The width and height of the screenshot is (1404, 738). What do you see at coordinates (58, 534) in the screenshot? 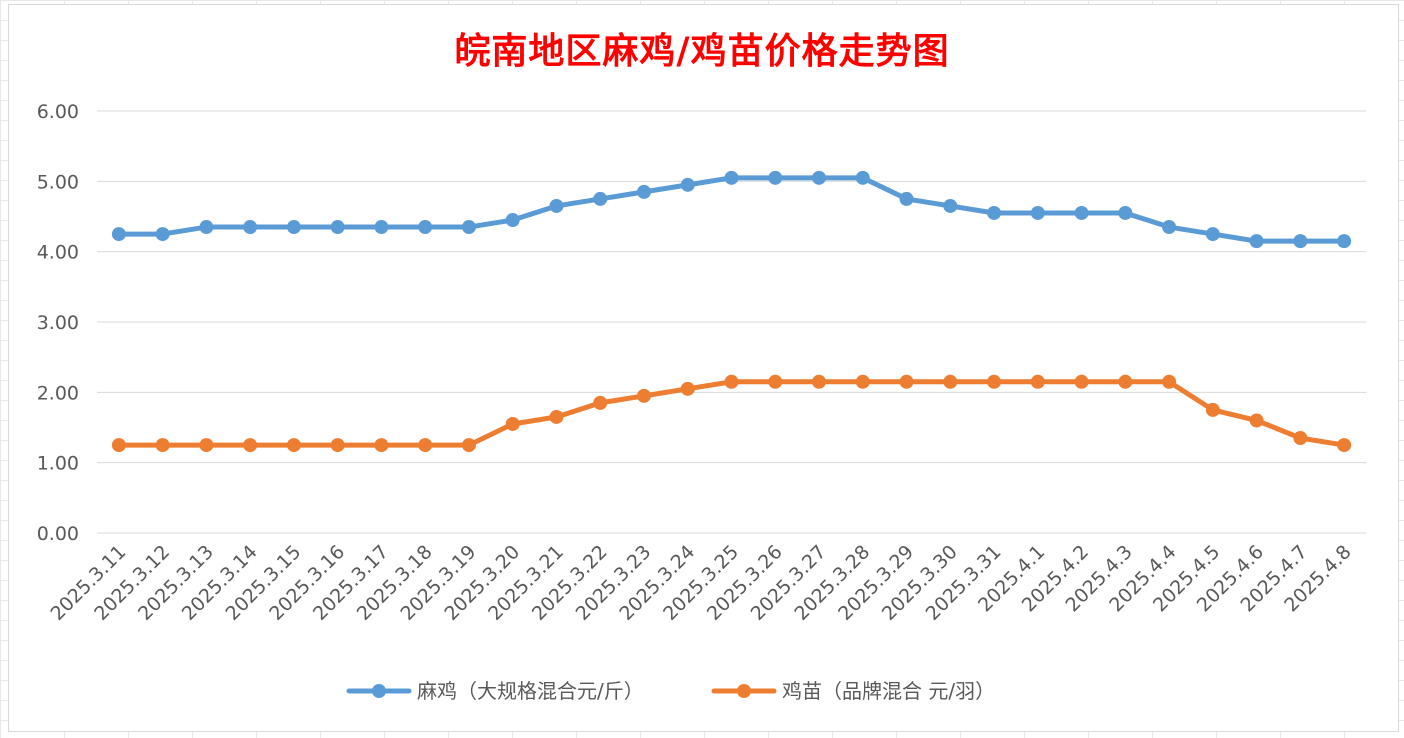
I see `y-tick-label: 0.00` at bounding box center [58, 534].